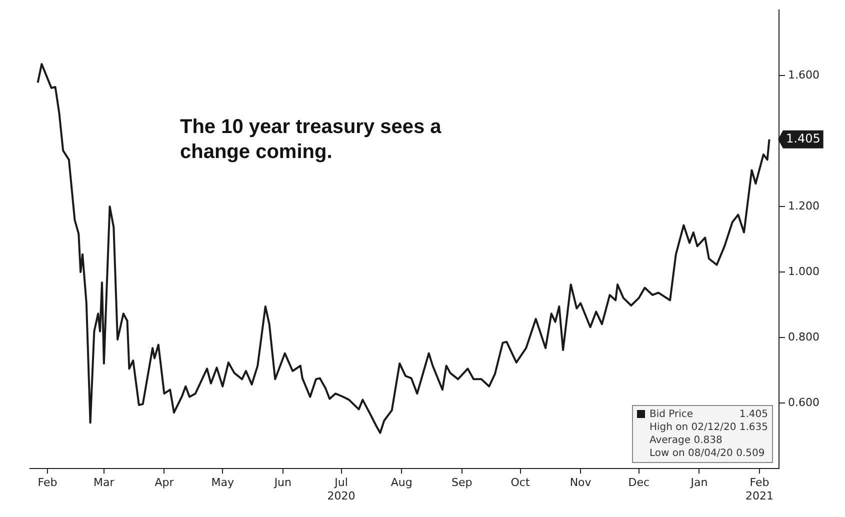 This screenshot has width=845, height=517. What do you see at coordinates (803, 139) in the screenshot?
I see `data-label: 1.405` at bounding box center [803, 139].